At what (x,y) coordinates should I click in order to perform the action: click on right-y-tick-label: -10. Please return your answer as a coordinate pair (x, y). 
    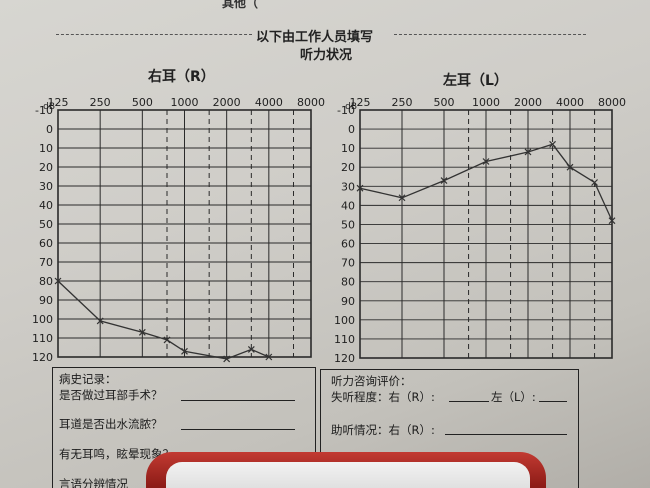
    Looking at the image, I should click on (44, 110).